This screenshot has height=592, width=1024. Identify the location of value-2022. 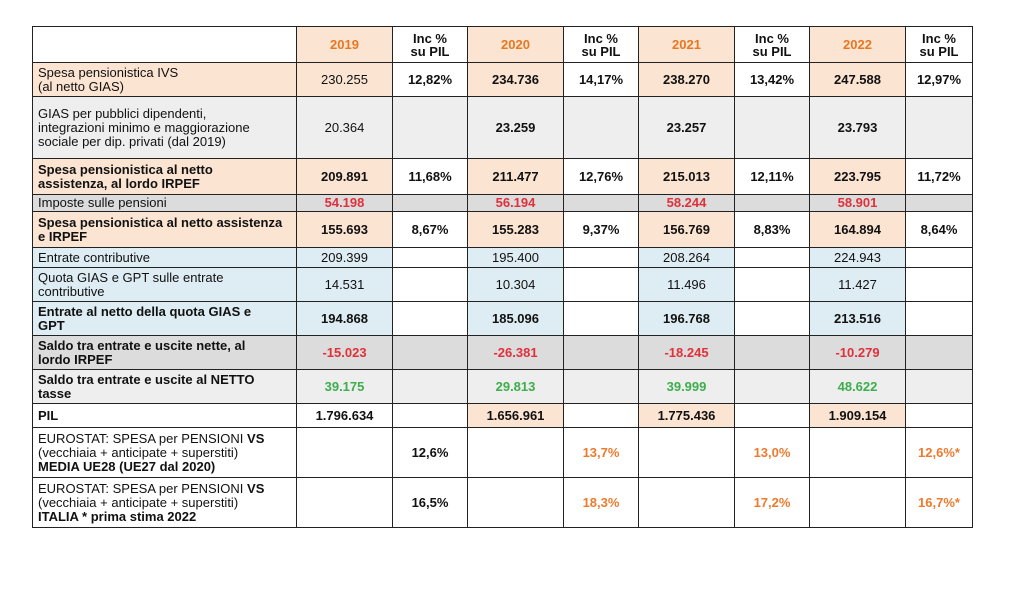
(857, 452).